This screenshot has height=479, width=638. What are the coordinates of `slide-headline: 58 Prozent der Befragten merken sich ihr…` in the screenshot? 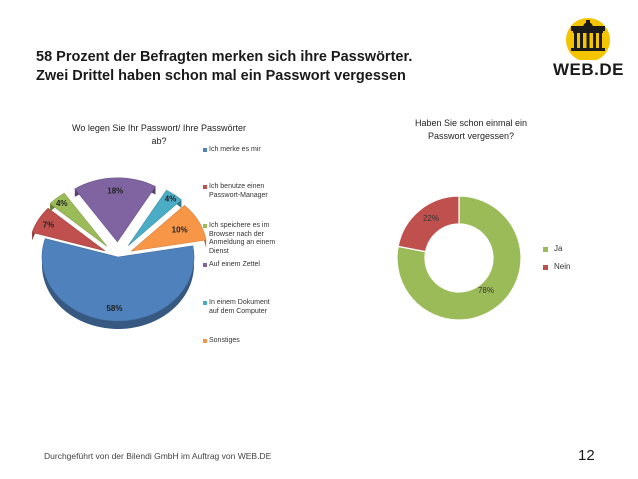 It's located at (236, 67).